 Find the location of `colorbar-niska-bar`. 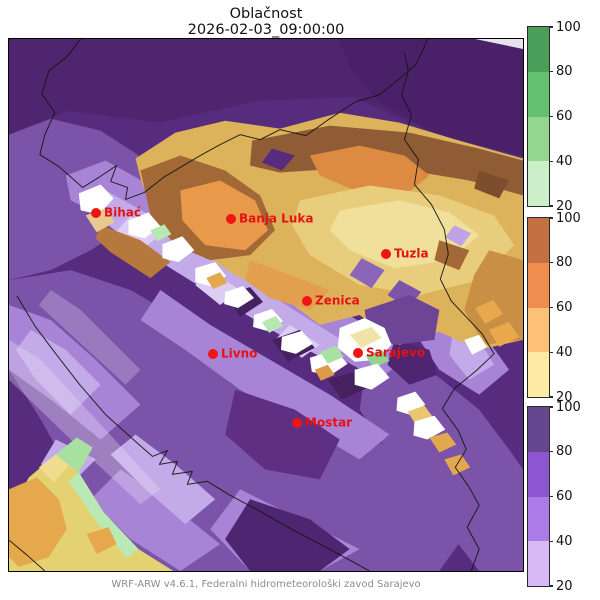

colorbar-niska-bar is located at coordinates (538, 496).